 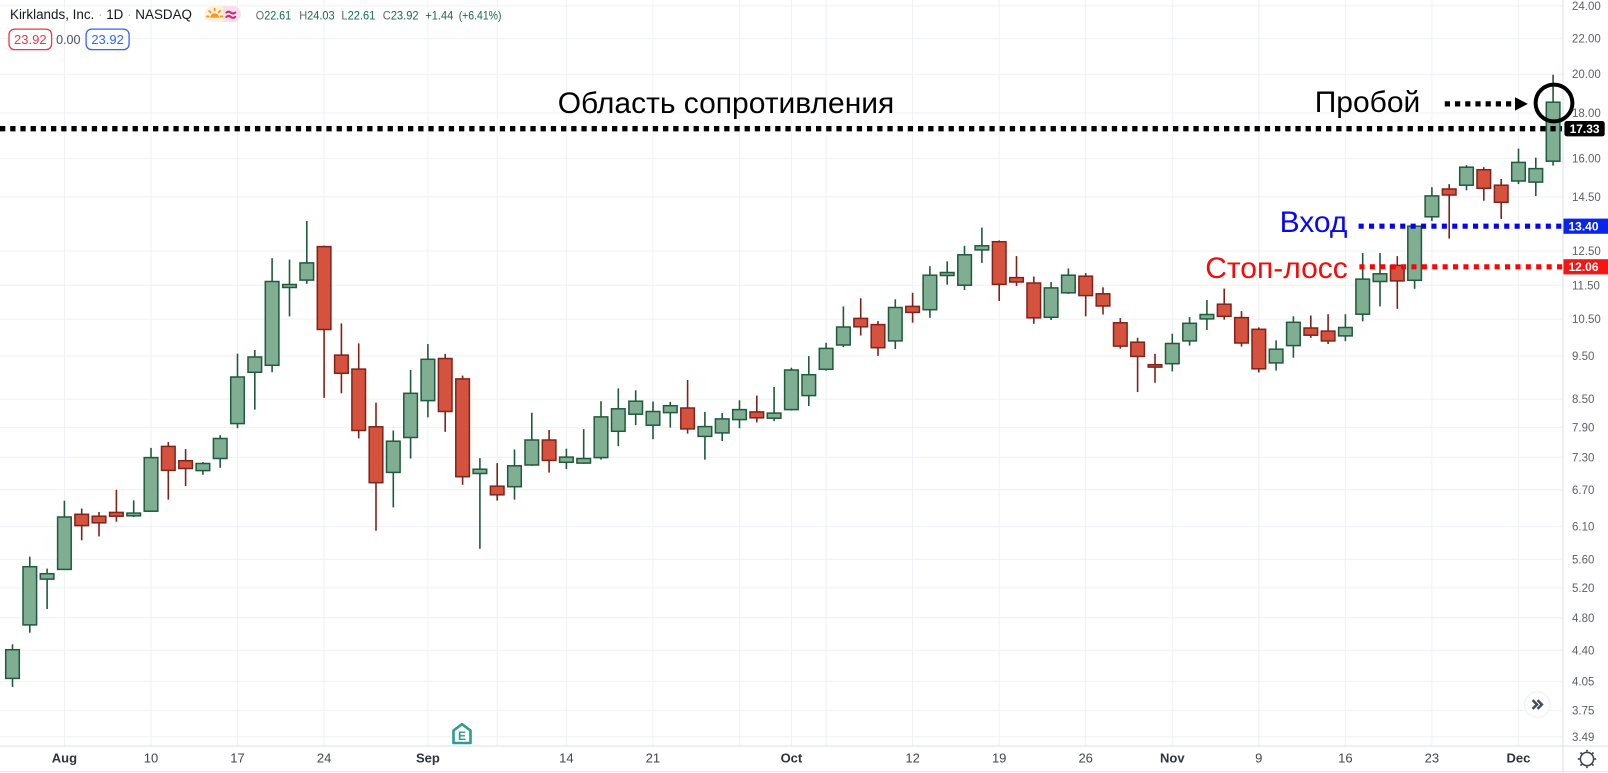 What do you see at coordinates (462, 736) in the screenshot?
I see `svg-text: E` at bounding box center [462, 736].